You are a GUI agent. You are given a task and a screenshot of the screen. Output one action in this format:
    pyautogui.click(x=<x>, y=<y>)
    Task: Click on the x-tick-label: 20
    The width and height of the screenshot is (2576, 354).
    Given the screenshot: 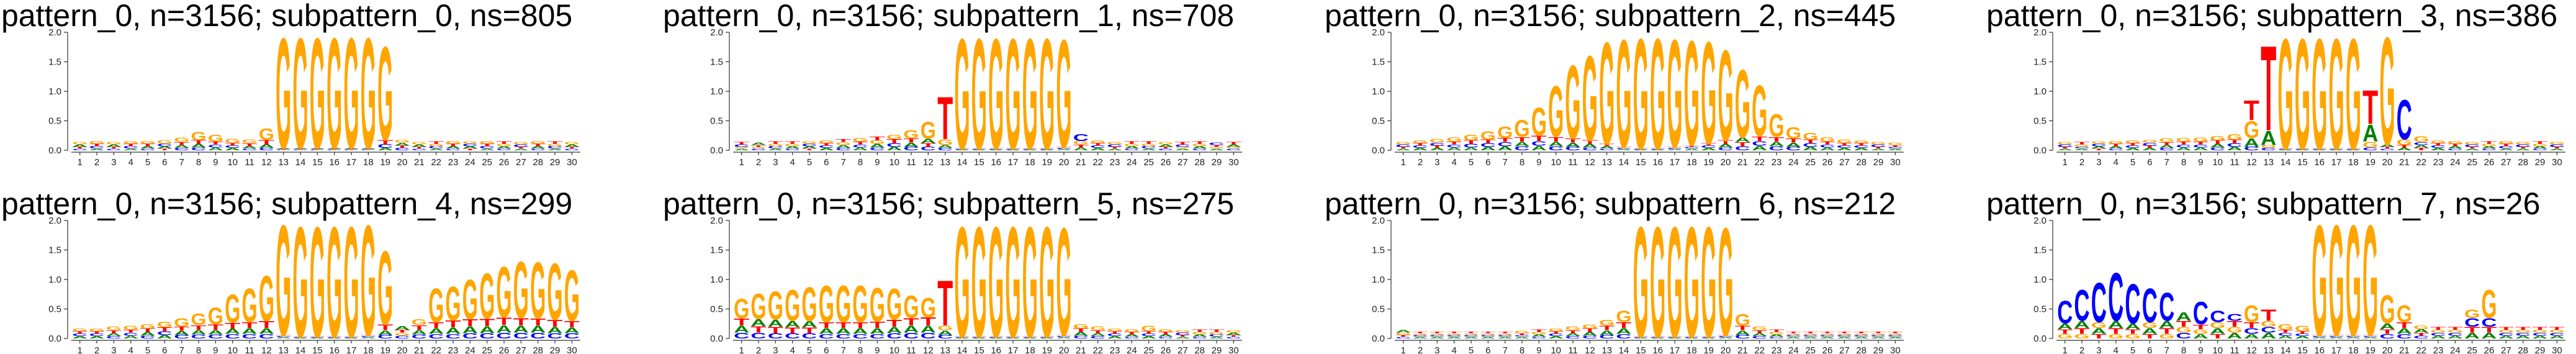 What is the action you would take?
    pyautogui.click(x=1064, y=162)
    